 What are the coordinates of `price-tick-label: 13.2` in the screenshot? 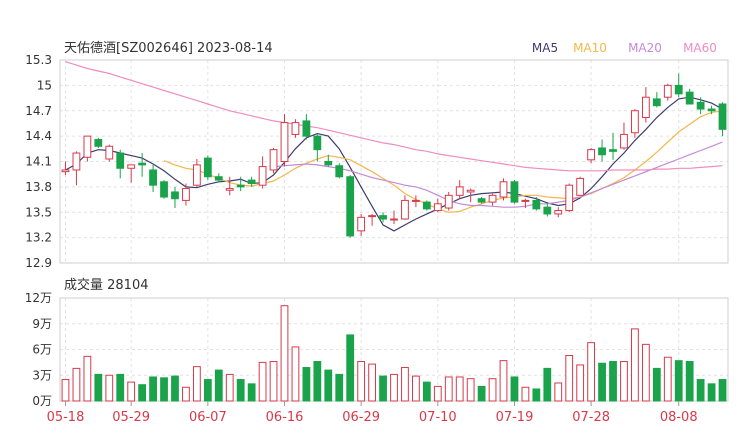 It's located at (38, 238).